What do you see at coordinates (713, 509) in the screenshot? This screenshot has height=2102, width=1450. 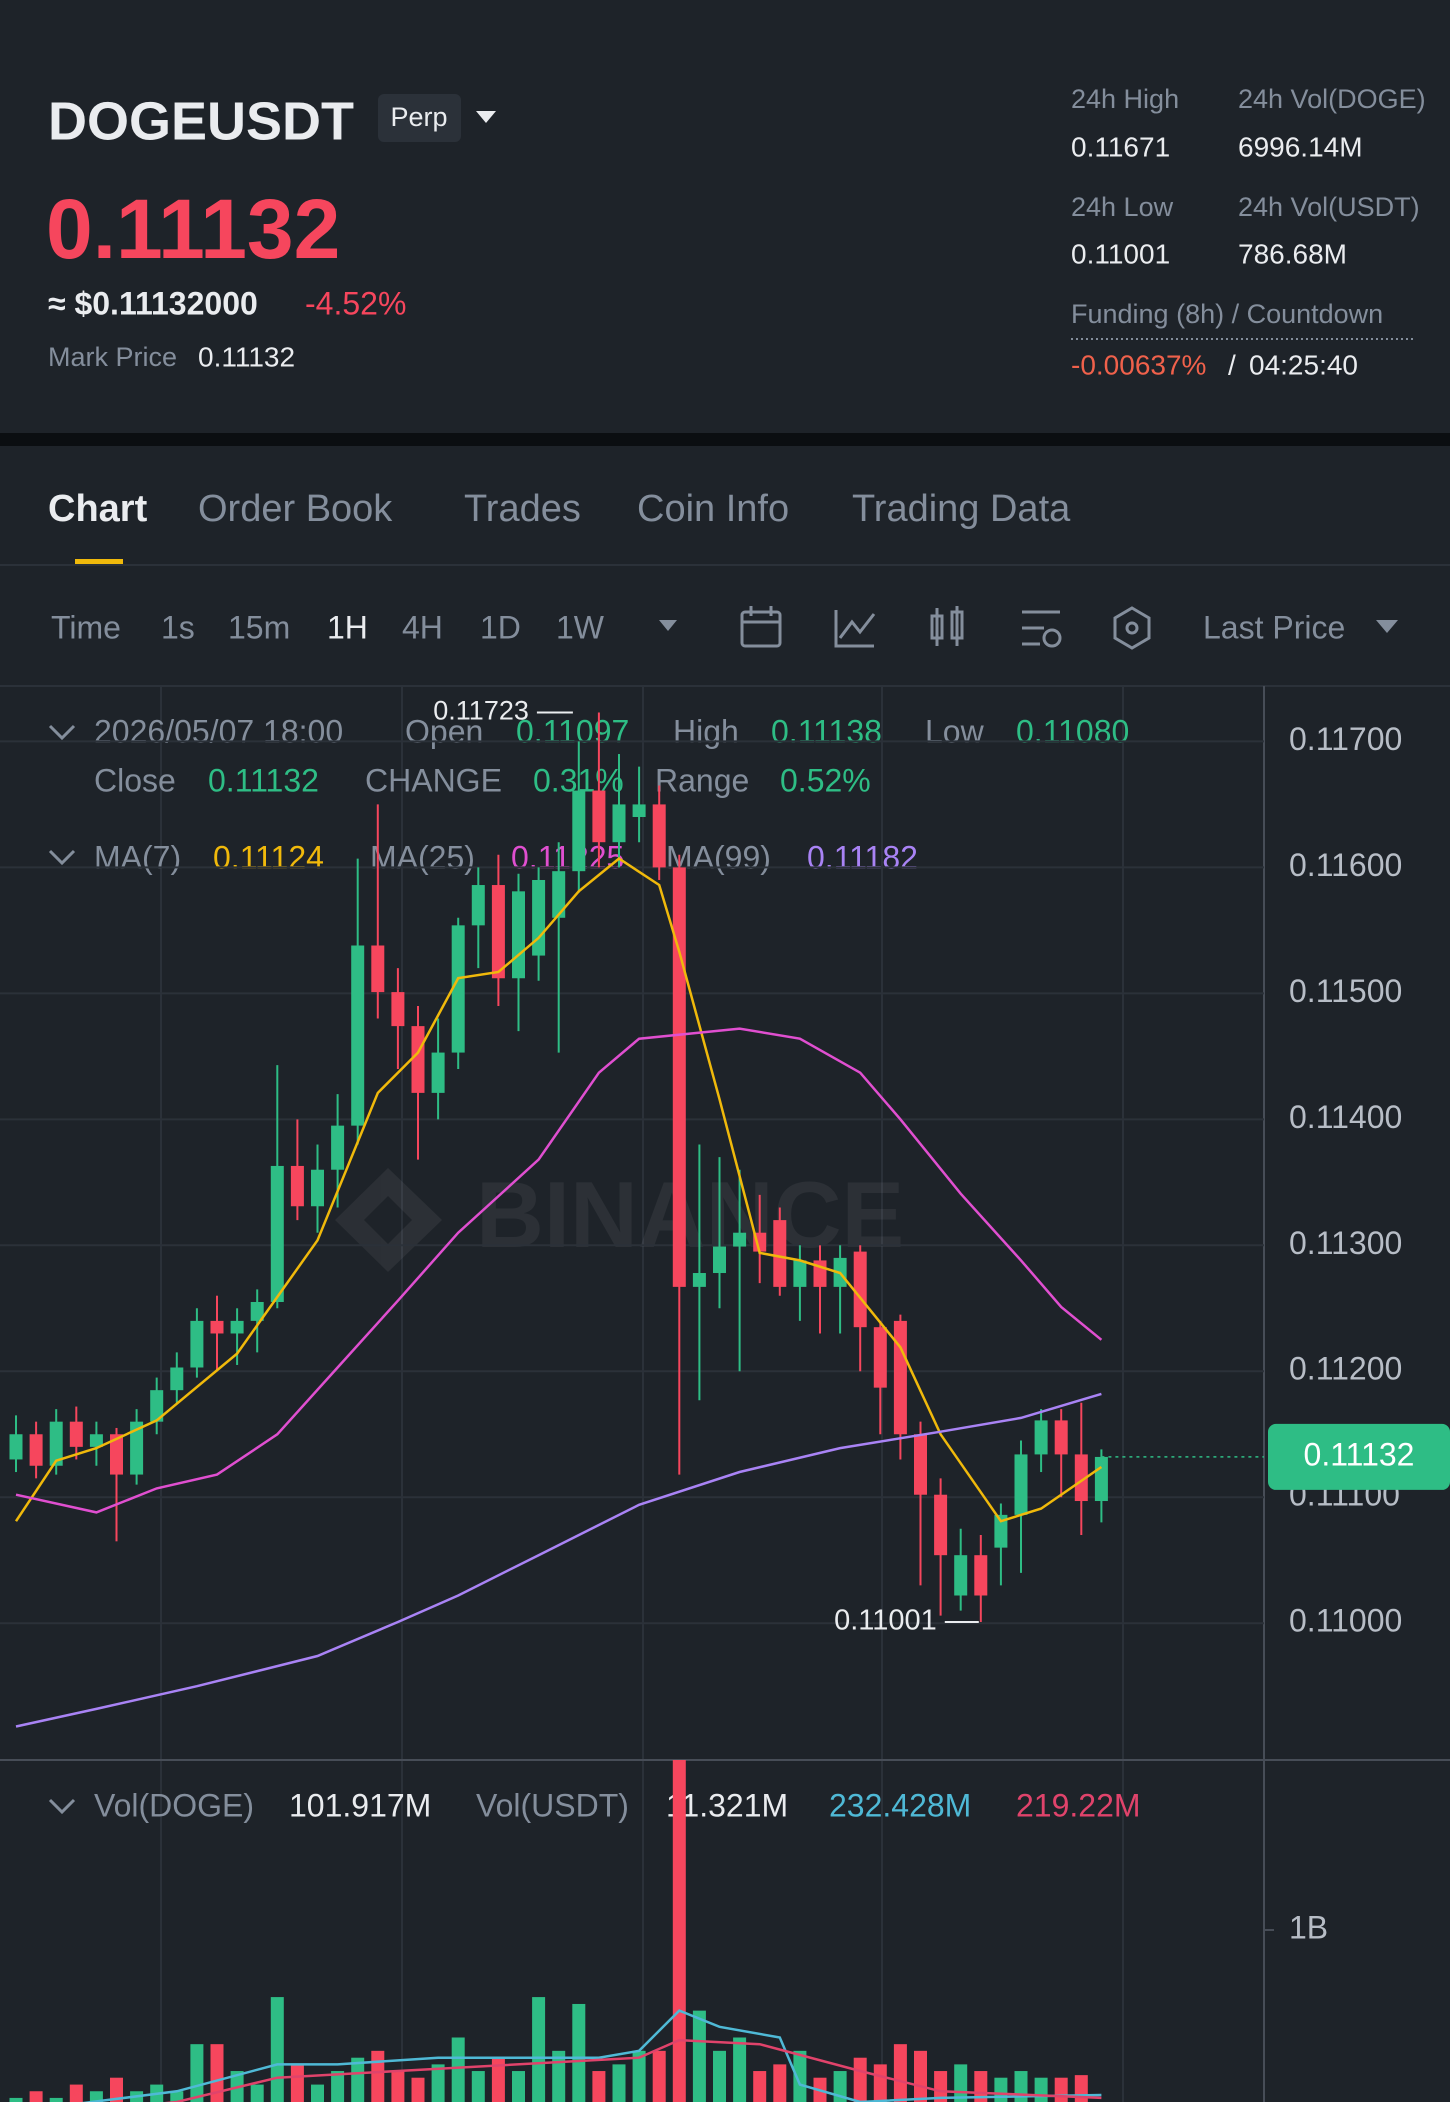 I see `tab: Coin Info` at bounding box center [713, 509].